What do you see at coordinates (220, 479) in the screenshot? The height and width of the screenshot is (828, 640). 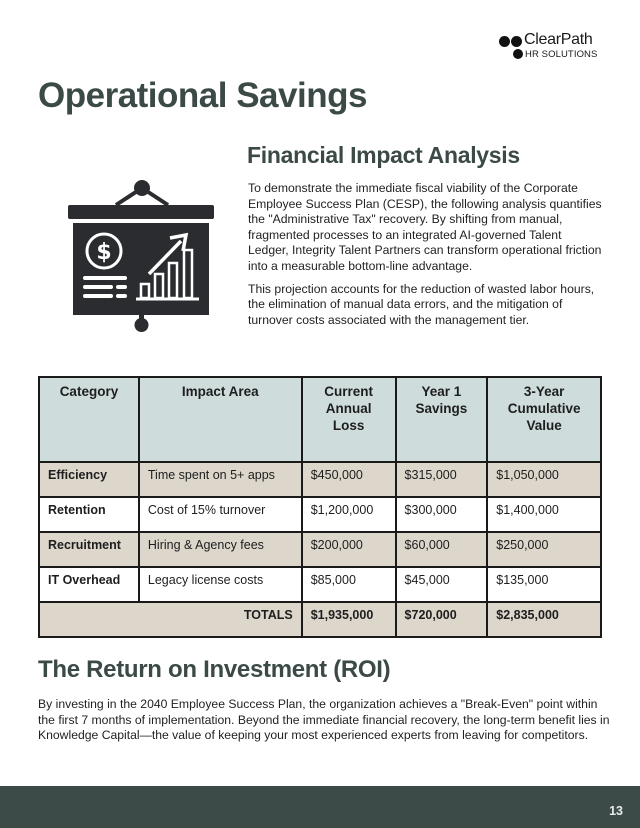 I see `cell-impact-area: Time spent on 5+ apps` at bounding box center [220, 479].